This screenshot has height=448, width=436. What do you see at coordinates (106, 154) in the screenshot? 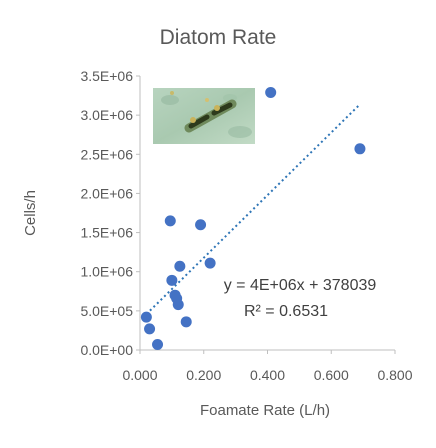
I see `y-tick-label: 2.5E+06` at bounding box center [106, 154].